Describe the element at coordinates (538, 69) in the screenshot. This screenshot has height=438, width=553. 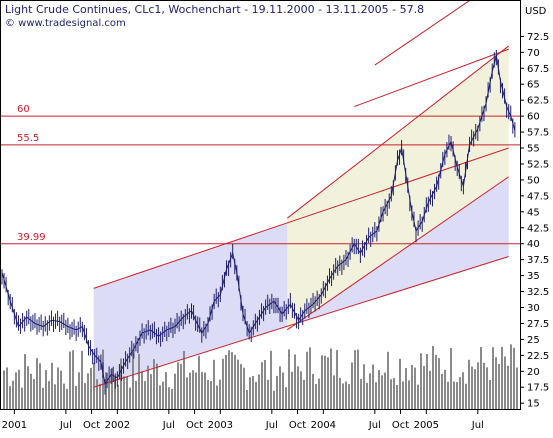
I see `y-tick-label: 67.5` at that location.